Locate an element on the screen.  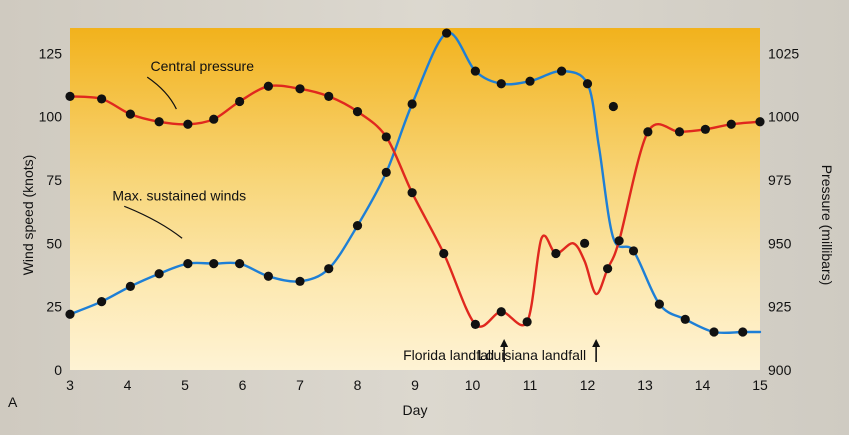
y-right-tick-label: 975 is located at coordinates (780, 180).